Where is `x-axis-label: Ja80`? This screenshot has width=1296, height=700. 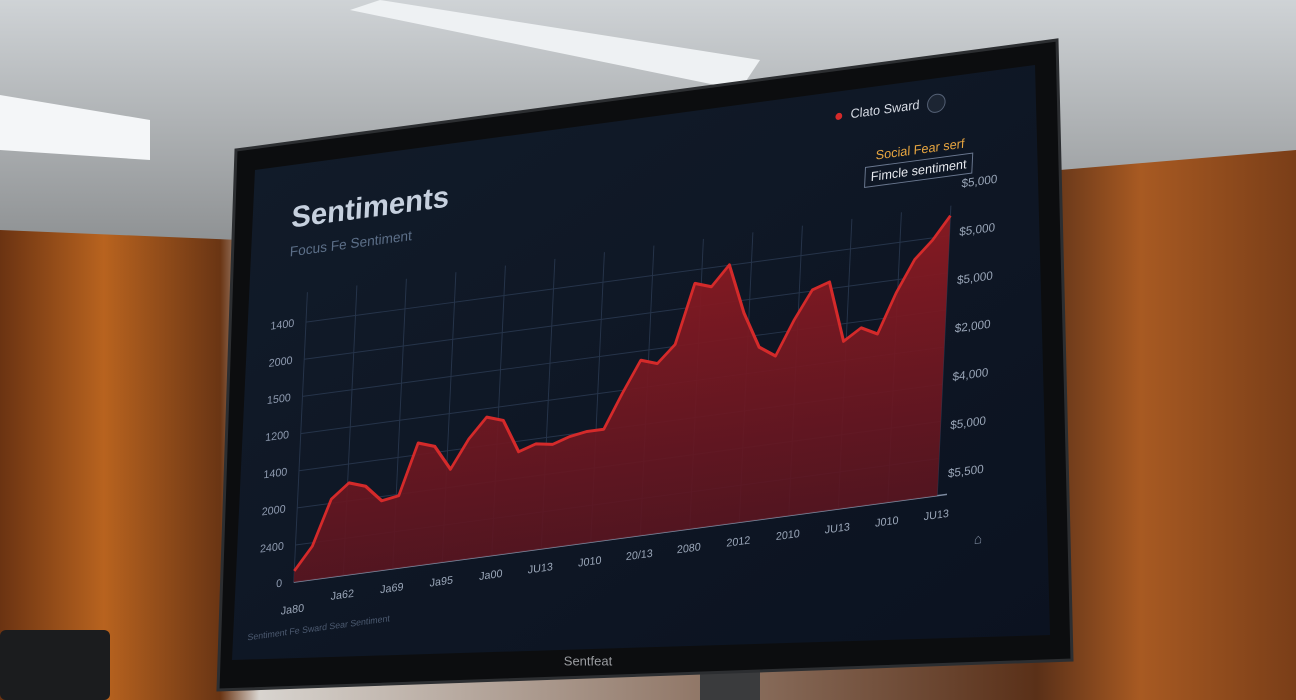 x-axis-label: Ja80 is located at coordinates (293, 609).